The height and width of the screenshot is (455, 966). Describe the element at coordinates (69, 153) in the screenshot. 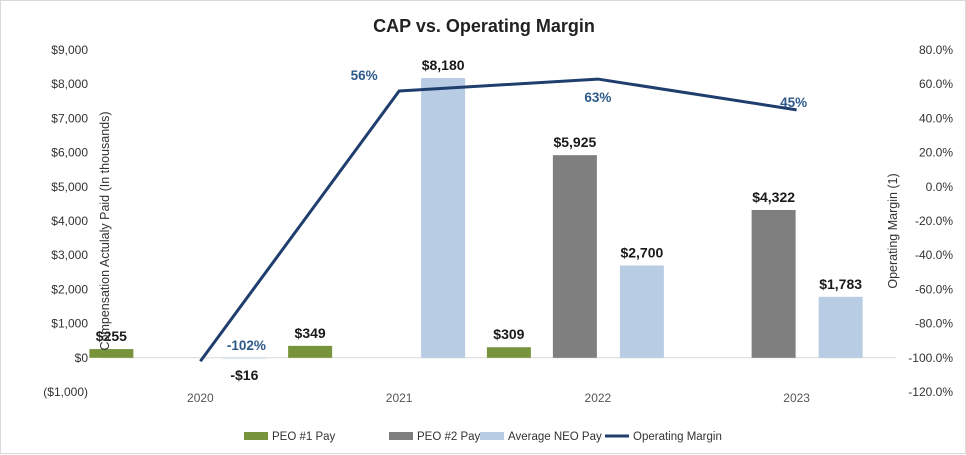

I see `y-tick-label: $6,000` at that location.